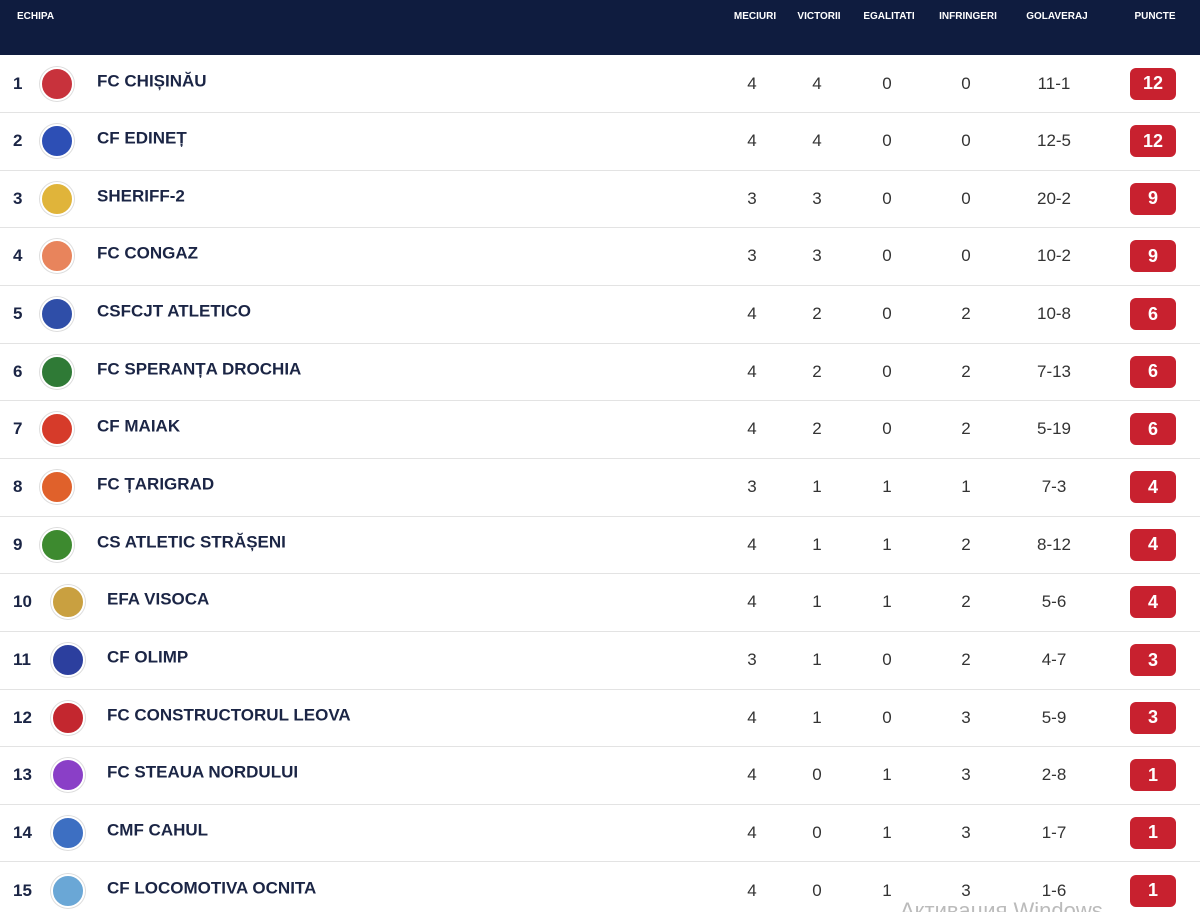 This screenshot has height=912, width=1200. Describe the element at coordinates (1054, 314) in the screenshot. I see `stat-cell: 10-8` at that location.